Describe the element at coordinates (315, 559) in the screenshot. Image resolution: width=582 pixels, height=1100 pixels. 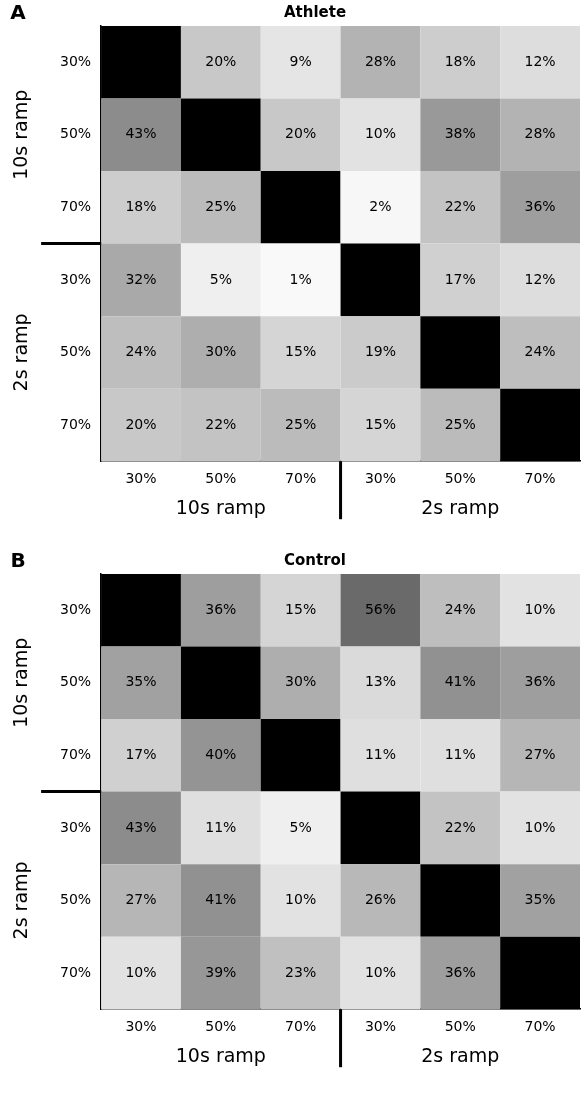
I see `chart-title: Control` at that location.